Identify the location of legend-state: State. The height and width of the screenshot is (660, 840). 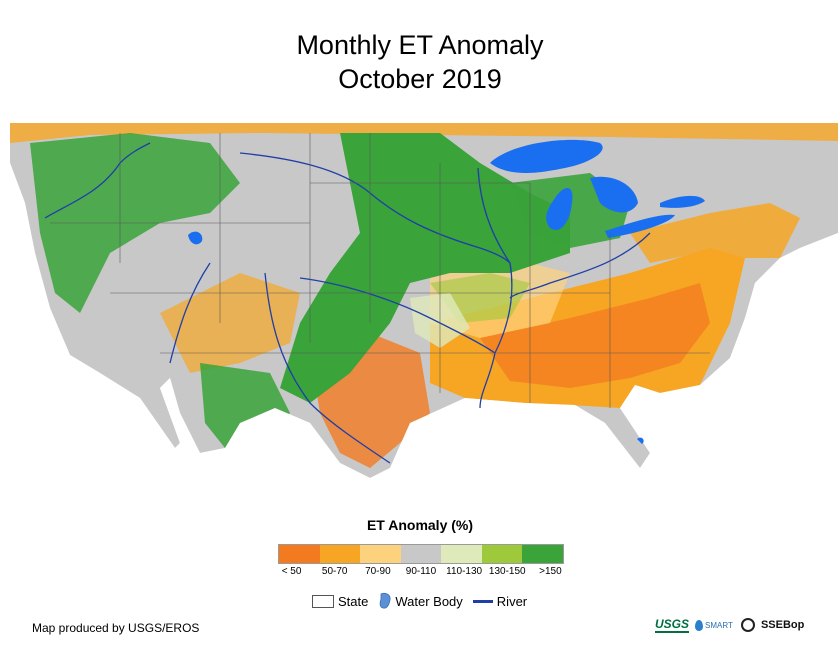
(340, 601).